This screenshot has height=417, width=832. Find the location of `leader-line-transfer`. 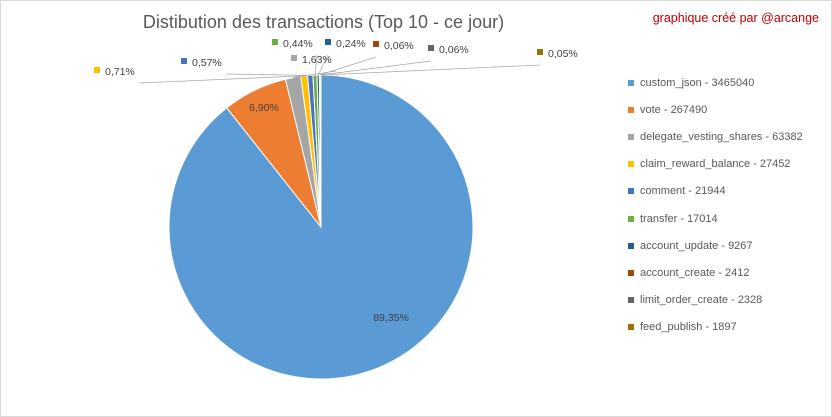

leader-line-transfer is located at coordinates (316, 65).